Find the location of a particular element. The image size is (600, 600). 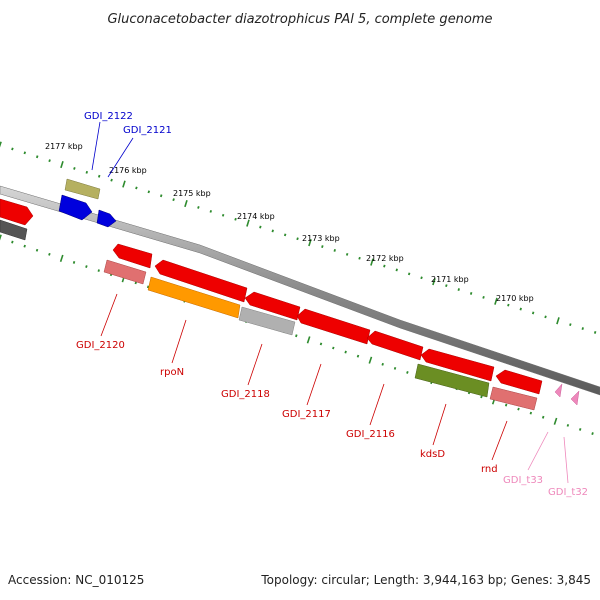

gene-label: GDI_2121 is located at coordinates (147, 130).